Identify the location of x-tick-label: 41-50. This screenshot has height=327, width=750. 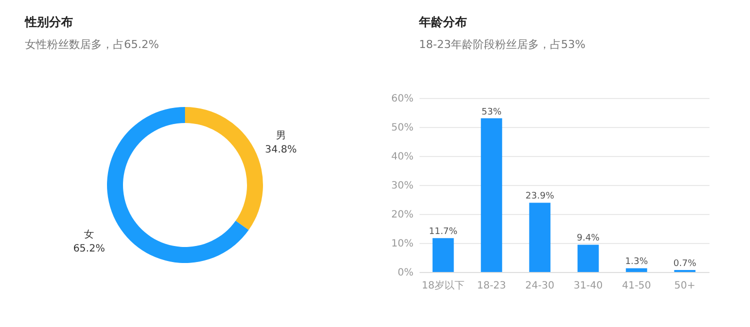
(637, 286).